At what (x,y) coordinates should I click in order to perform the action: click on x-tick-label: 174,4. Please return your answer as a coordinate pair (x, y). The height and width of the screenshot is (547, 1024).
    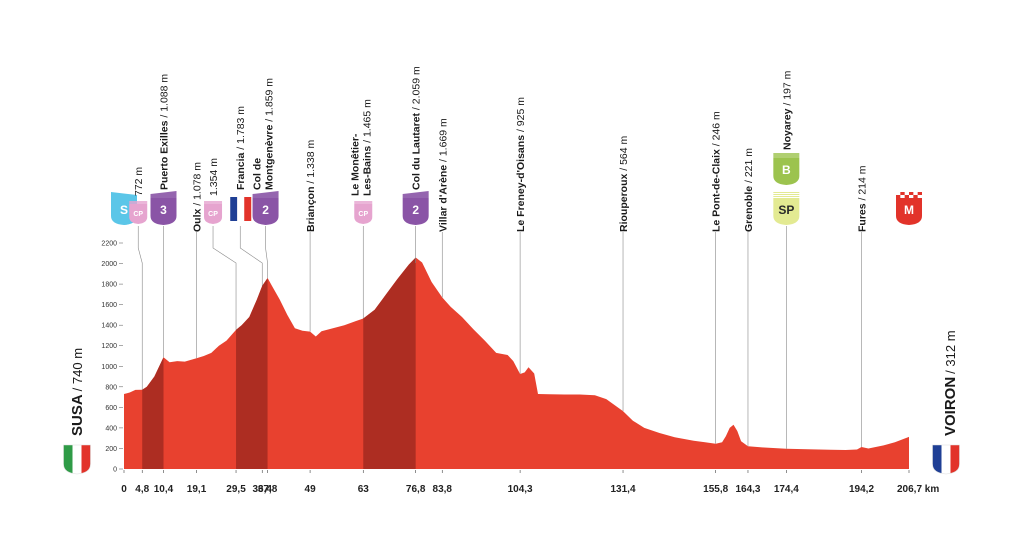
    Looking at the image, I should click on (786, 489).